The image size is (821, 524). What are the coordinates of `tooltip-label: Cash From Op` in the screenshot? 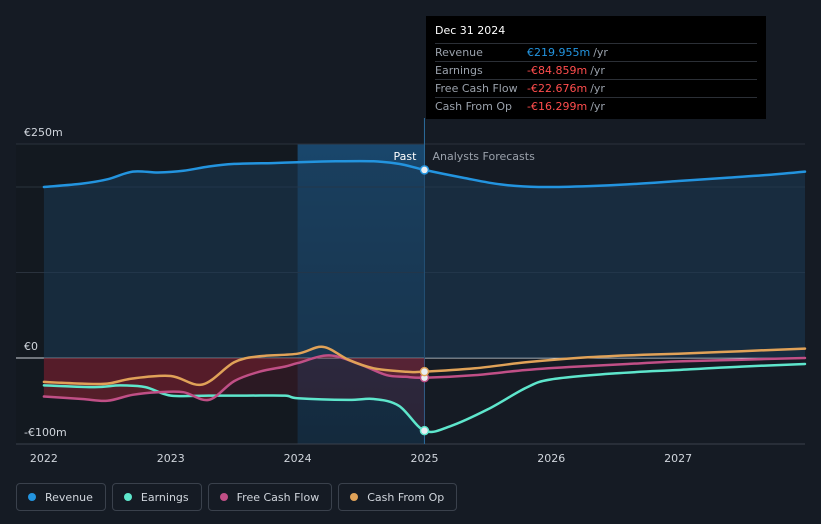 It's located at (474, 106).